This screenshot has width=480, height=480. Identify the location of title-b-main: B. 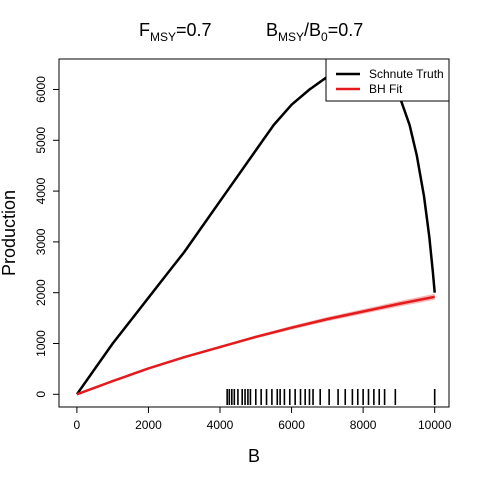
(272, 30).